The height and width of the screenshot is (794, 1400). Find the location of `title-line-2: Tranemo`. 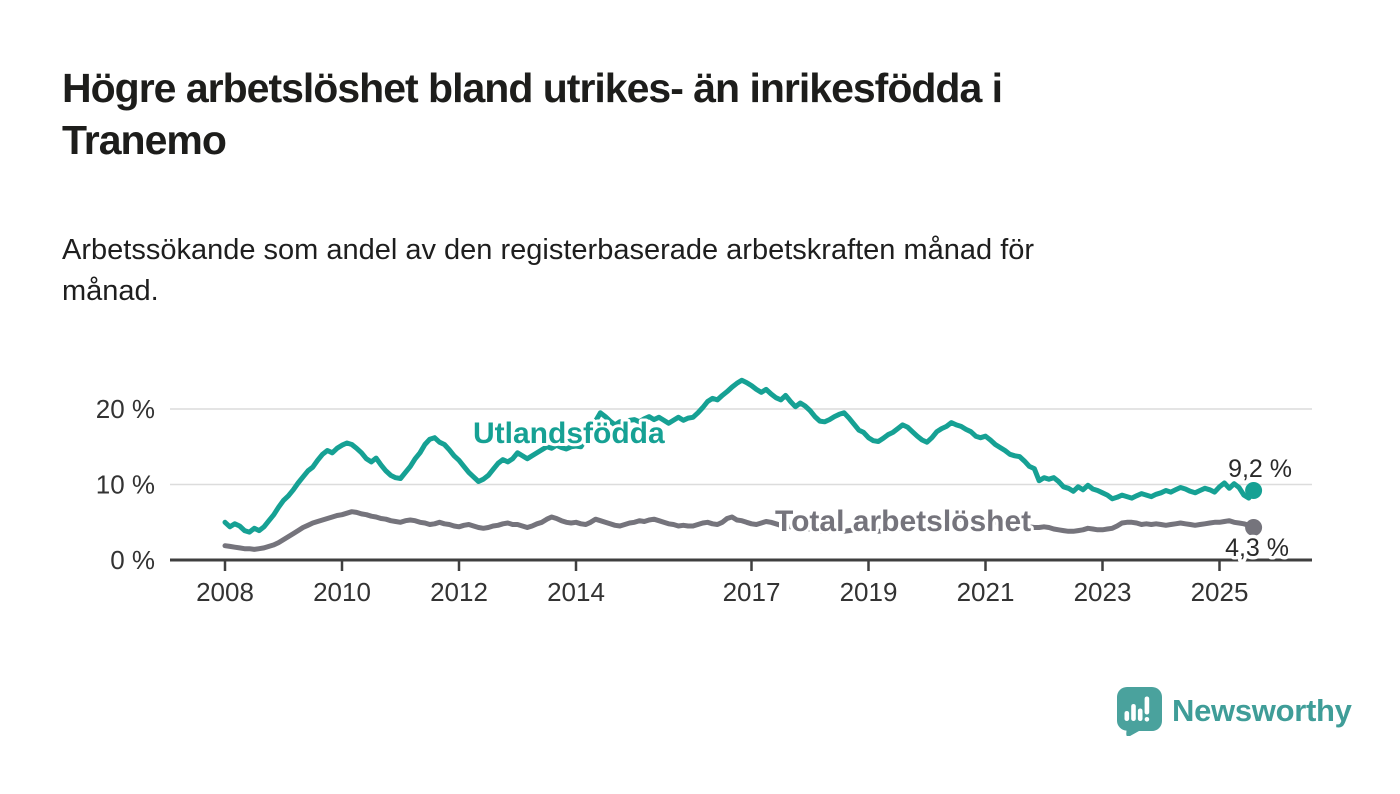

title-line-2: Tranemo is located at coordinates (144, 140).